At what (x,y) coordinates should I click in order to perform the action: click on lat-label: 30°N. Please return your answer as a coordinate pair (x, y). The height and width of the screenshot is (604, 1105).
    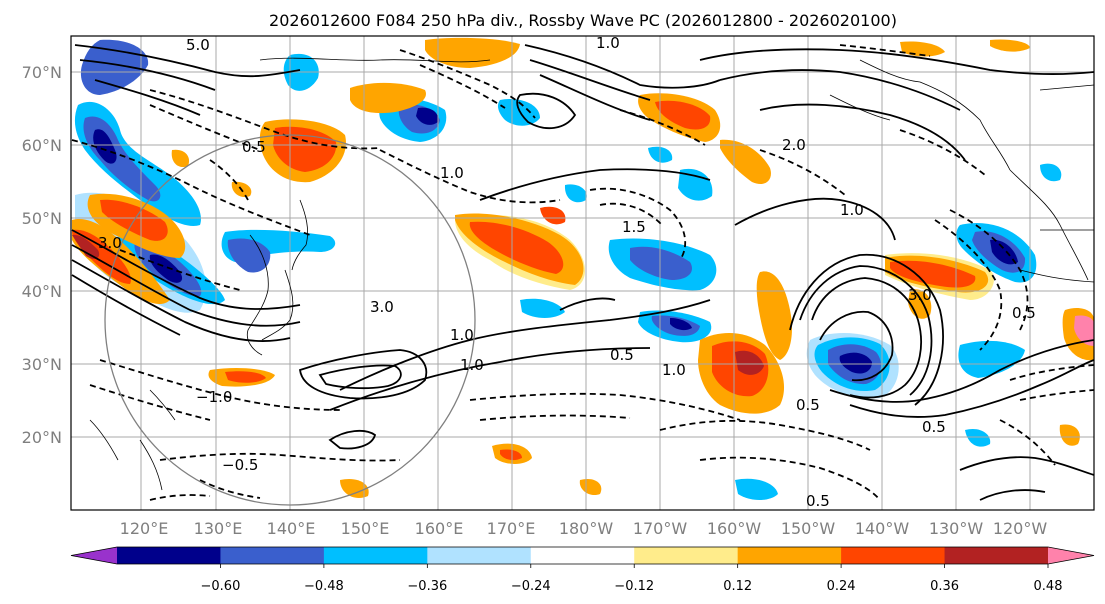
    Looking at the image, I should click on (42, 364).